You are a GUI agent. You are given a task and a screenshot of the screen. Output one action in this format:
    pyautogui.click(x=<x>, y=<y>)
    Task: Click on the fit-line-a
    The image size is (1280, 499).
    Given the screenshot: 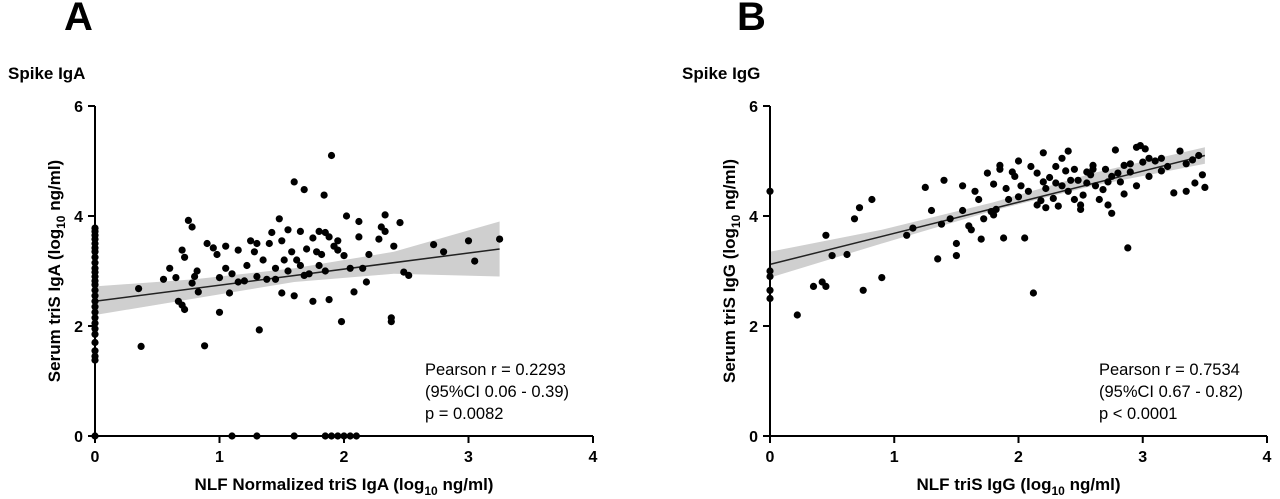 What is the action you would take?
    pyautogui.click(x=297, y=275)
    